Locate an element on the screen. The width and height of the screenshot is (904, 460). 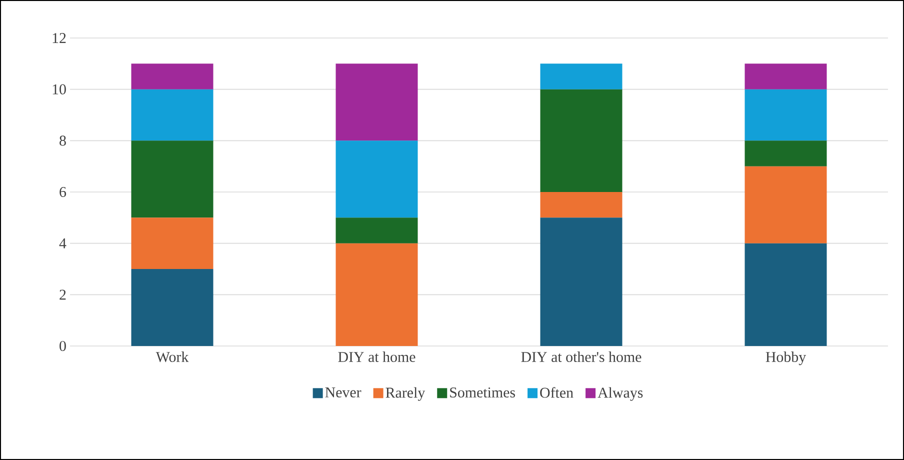
legend-label: Rarely is located at coordinates (406, 394).